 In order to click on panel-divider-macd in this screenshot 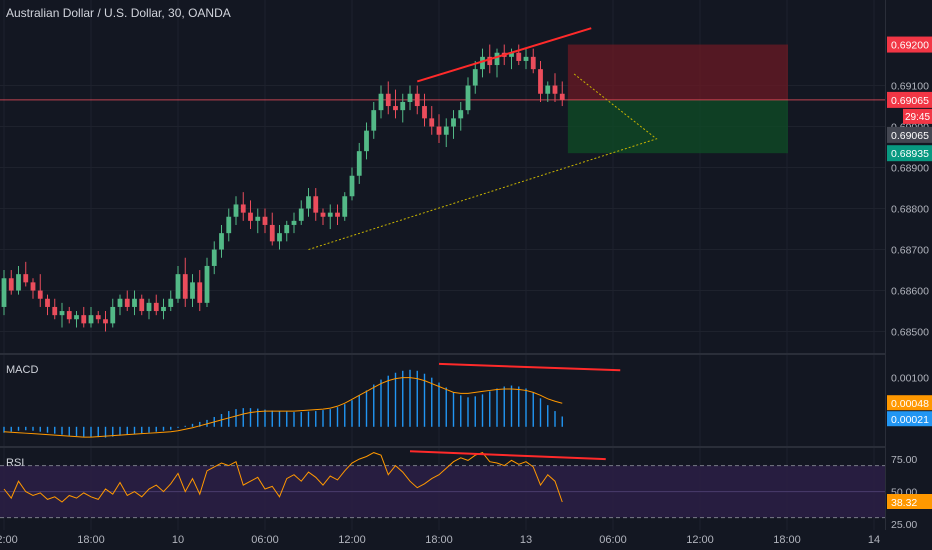, I will do `click(443, 354)`.